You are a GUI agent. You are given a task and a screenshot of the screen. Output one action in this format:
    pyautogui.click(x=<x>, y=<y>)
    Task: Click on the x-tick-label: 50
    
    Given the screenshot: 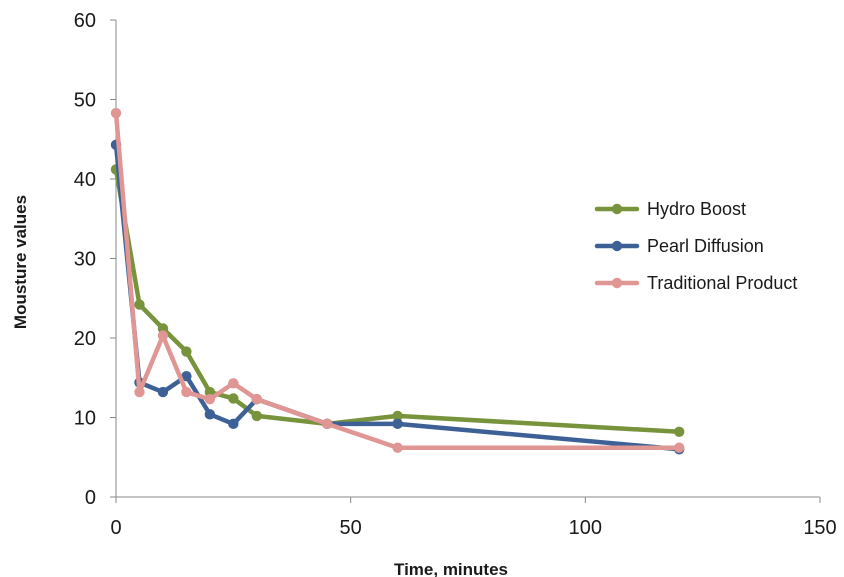 What is the action you would take?
    pyautogui.click(x=351, y=528)
    